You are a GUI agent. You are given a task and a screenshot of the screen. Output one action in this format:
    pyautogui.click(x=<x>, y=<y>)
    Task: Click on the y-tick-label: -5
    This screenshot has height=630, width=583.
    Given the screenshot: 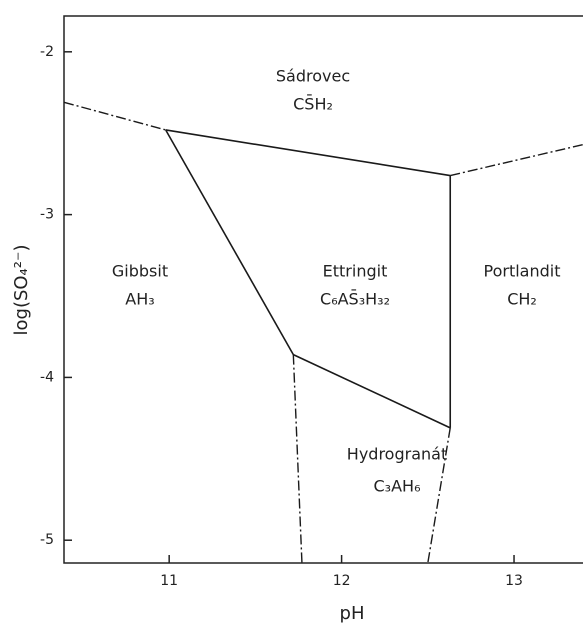 What is the action you would take?
    pyautogui.click(x=47, y=540)
    